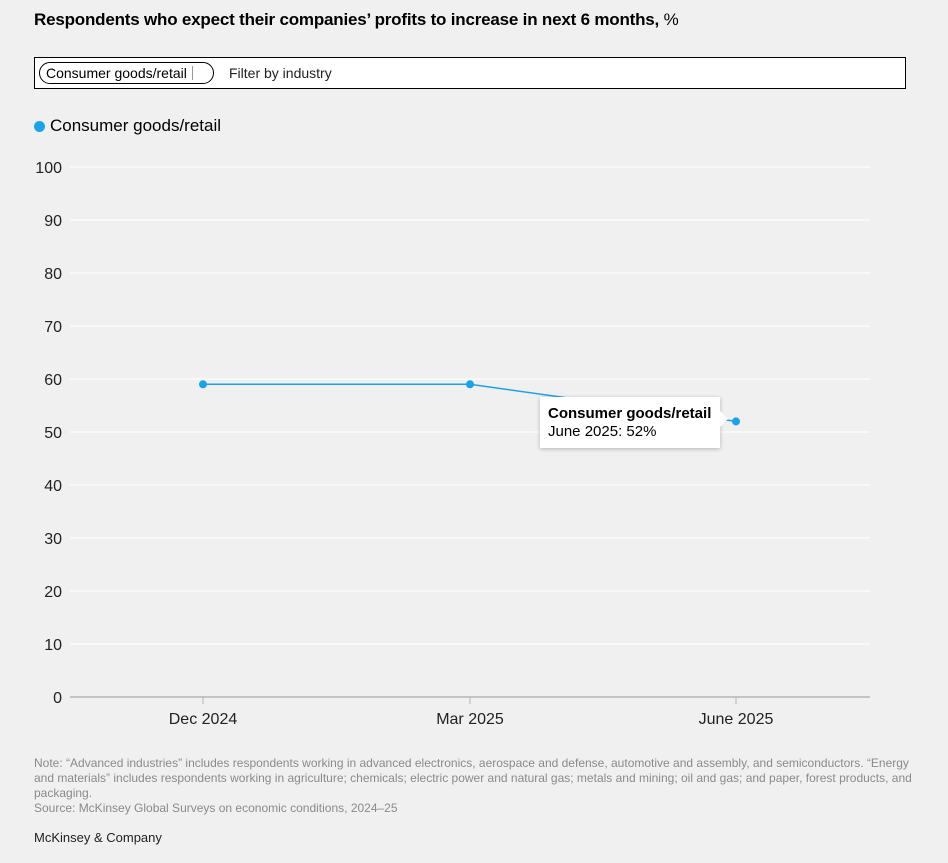  What do you see at coordinates (280, 73) in the screenshot?
I see `filter-input: Filter by industry` at bounding box center [280, 73].